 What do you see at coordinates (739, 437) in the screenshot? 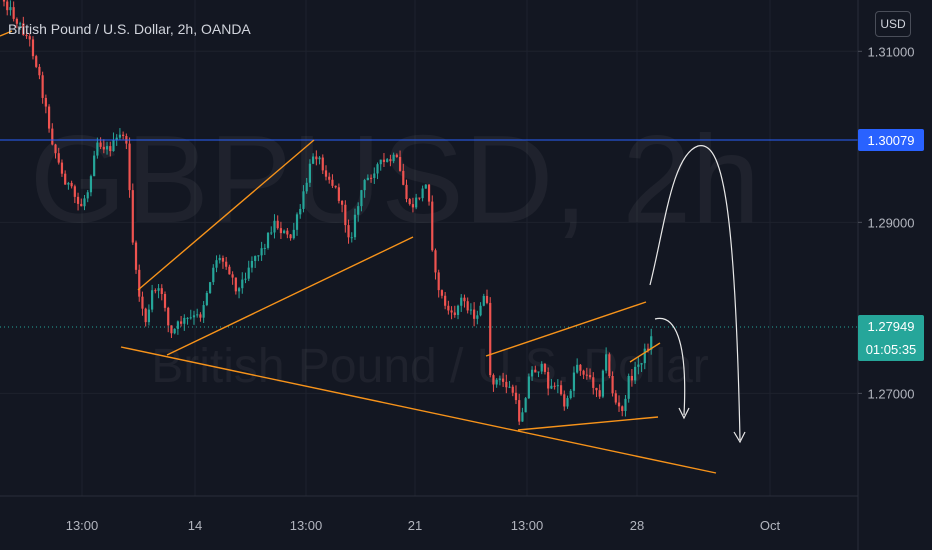
I see `projection-arrowhead-large` at bounding box center [739, 437].